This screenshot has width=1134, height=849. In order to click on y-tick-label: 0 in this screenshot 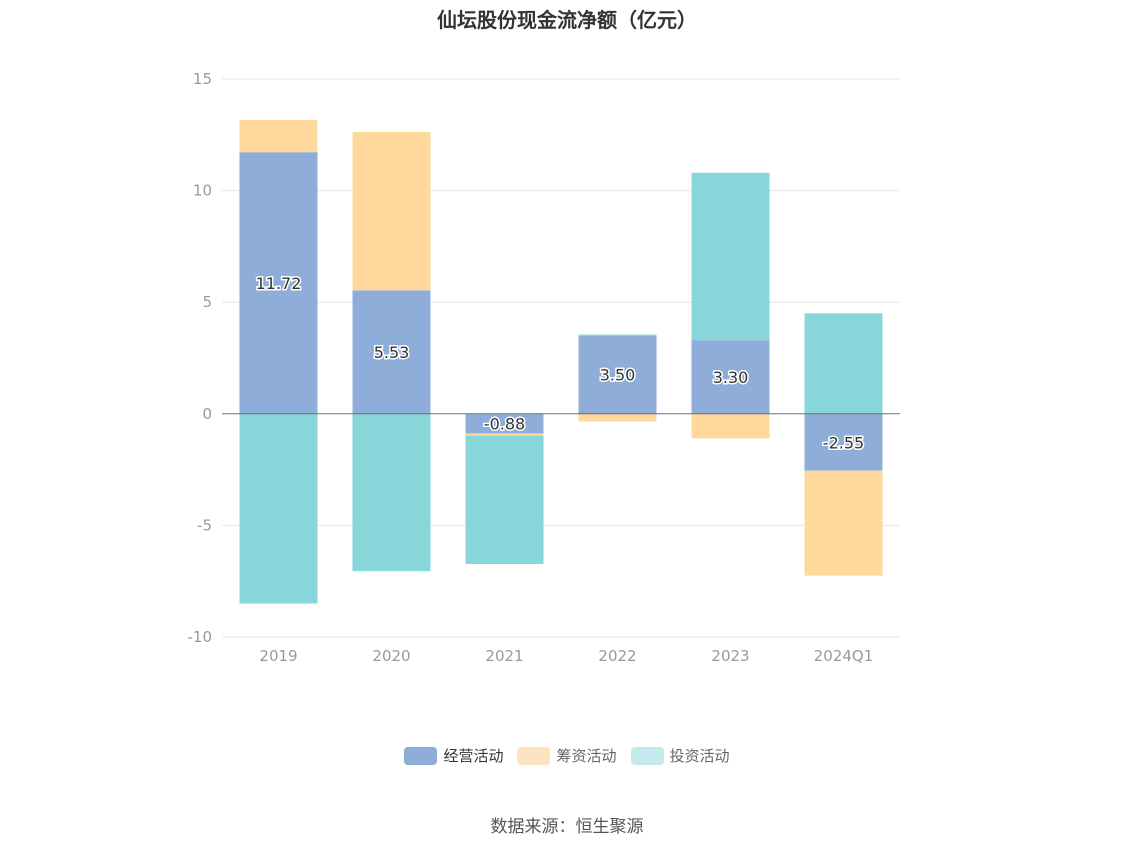, I will do `click(207, 414)`.